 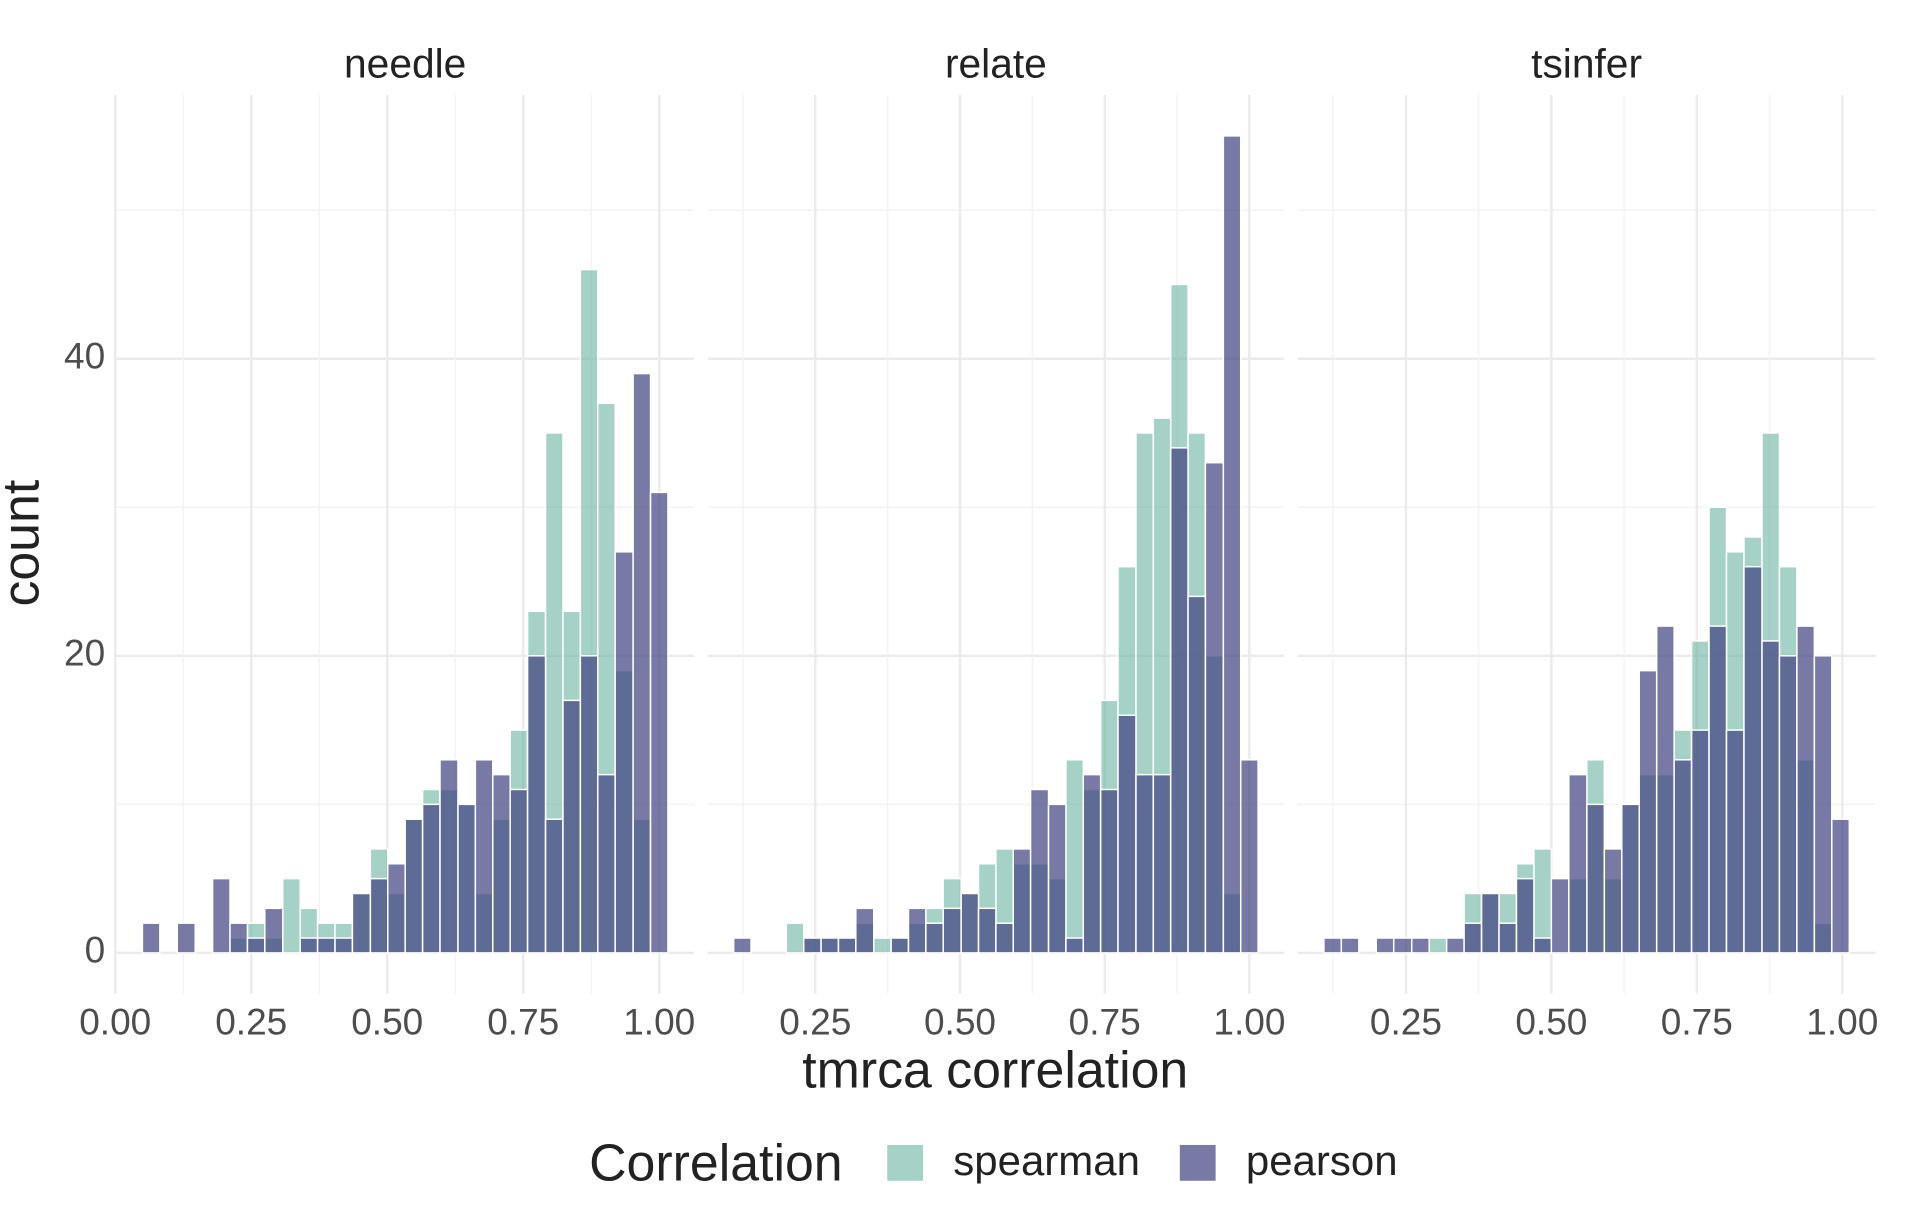 I want to click on facet-title: needle, so click(x=405, y=63).